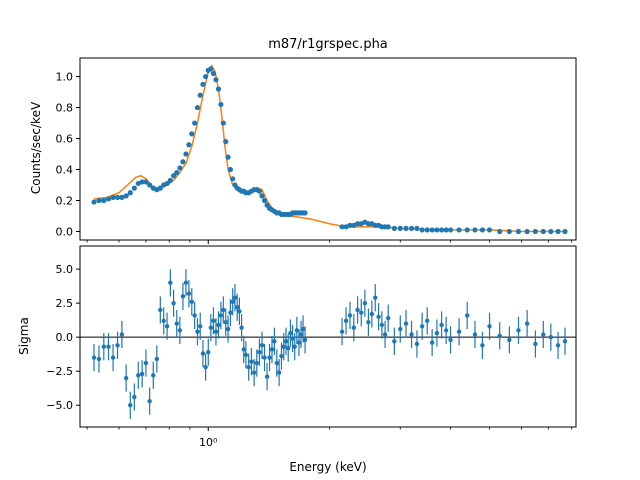 This screenshot has width=640, height=480. I want to click on chart-title: m87/r1grspec.pha, so click(328, 44).